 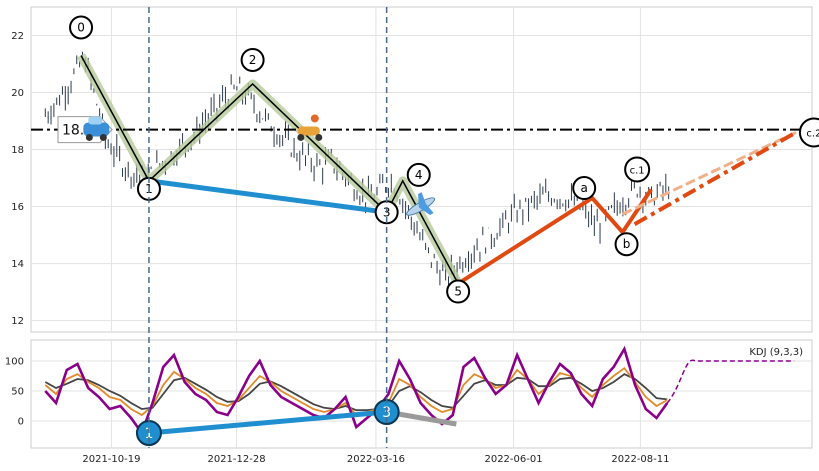 I want to click on wave-marker-label: c.1, so click(x=637, y=170).